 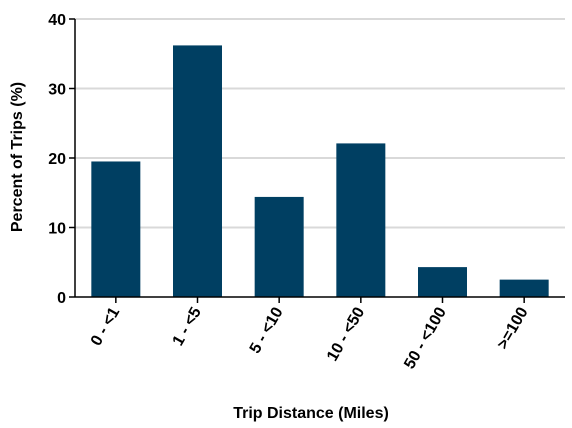 What do you see at coordinates (425, 338) in the screenshot?
I see `x-tick-label: 50 - <100` at bounding box center [425, 338].